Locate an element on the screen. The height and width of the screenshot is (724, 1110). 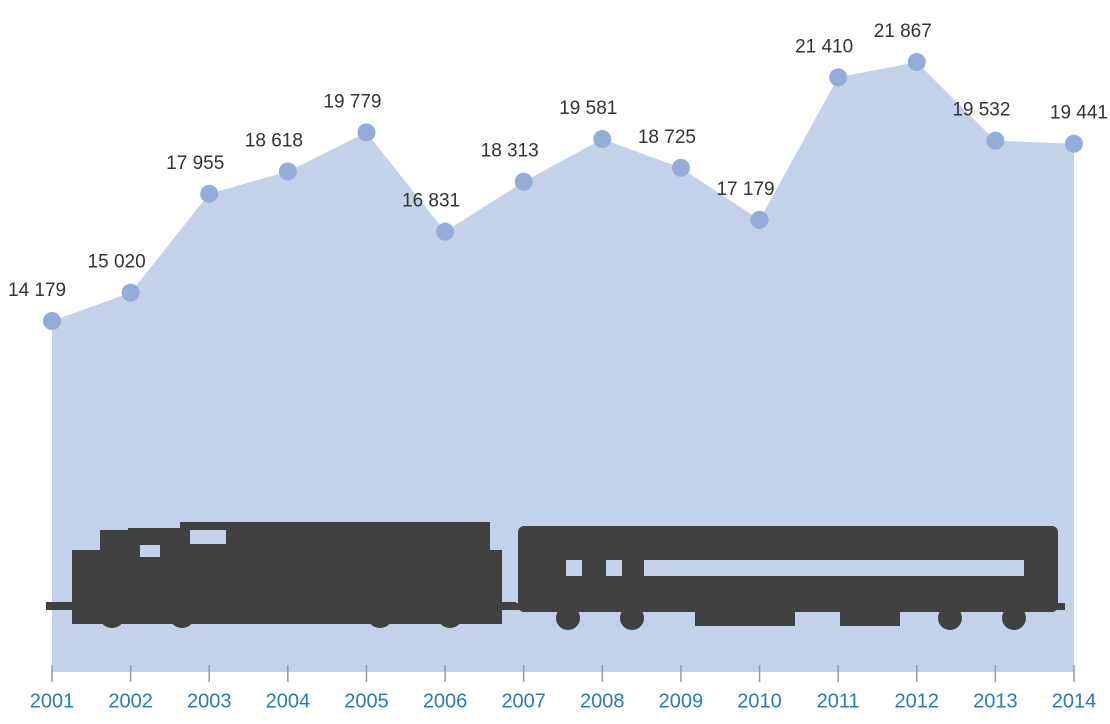
value-label: 19 779 is located at coordinates (352, 101).